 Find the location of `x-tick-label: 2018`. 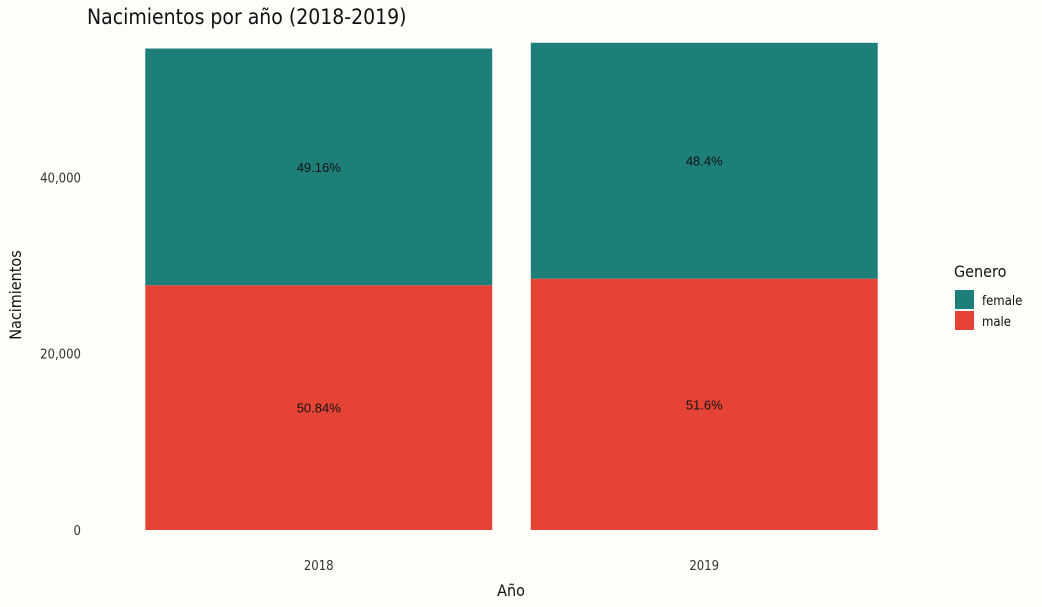

x-tick-label: 2018 is located at coordinates (319, 566).